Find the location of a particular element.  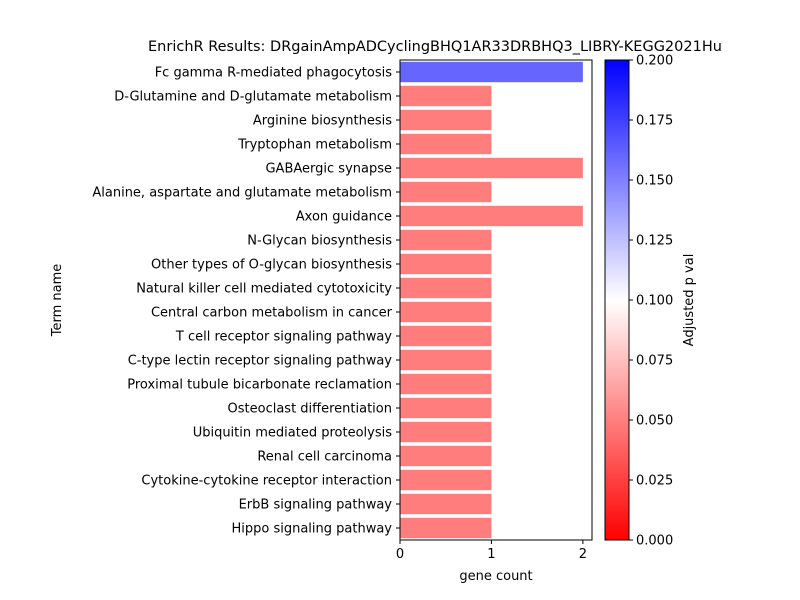

colorbar-tick-label: 0.200 is located at coordinates (654, 61).